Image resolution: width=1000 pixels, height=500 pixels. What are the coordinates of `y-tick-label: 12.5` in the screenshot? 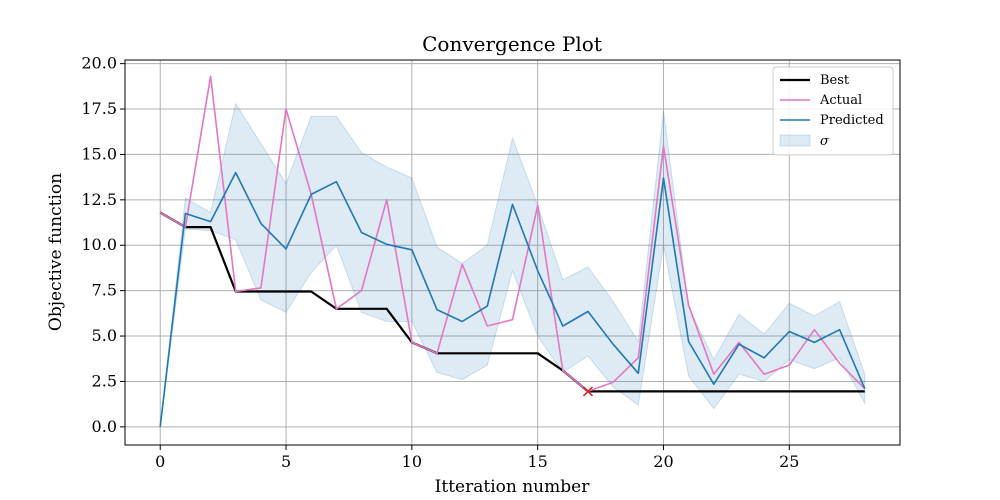 It's located at (99, 199).